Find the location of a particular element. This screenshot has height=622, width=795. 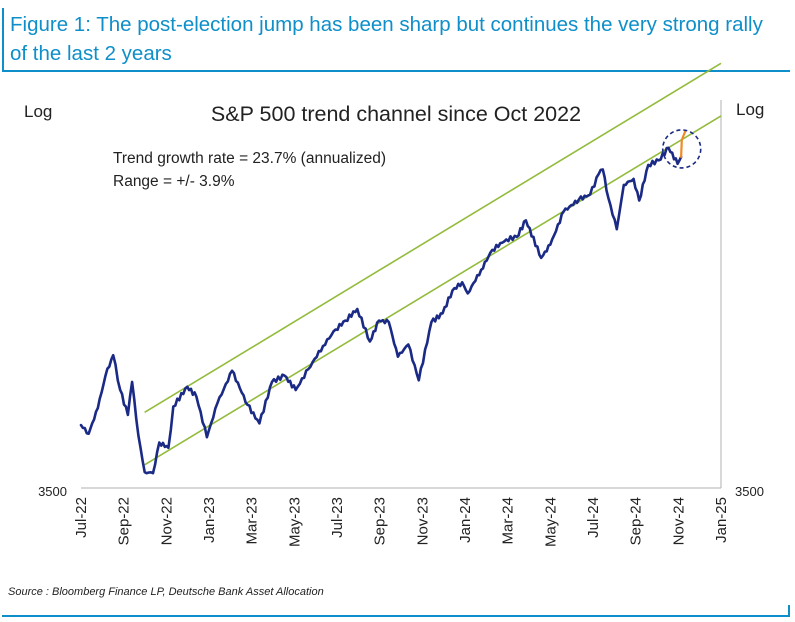

y-tick-label-left: 3500 is located at coordinates (52, 491).